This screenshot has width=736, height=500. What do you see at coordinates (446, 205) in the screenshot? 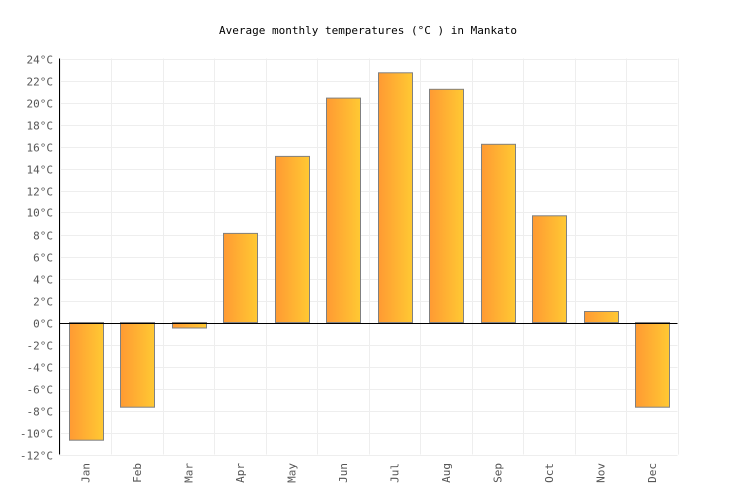
I see `bar-aug` at bounding box center [446, 205].